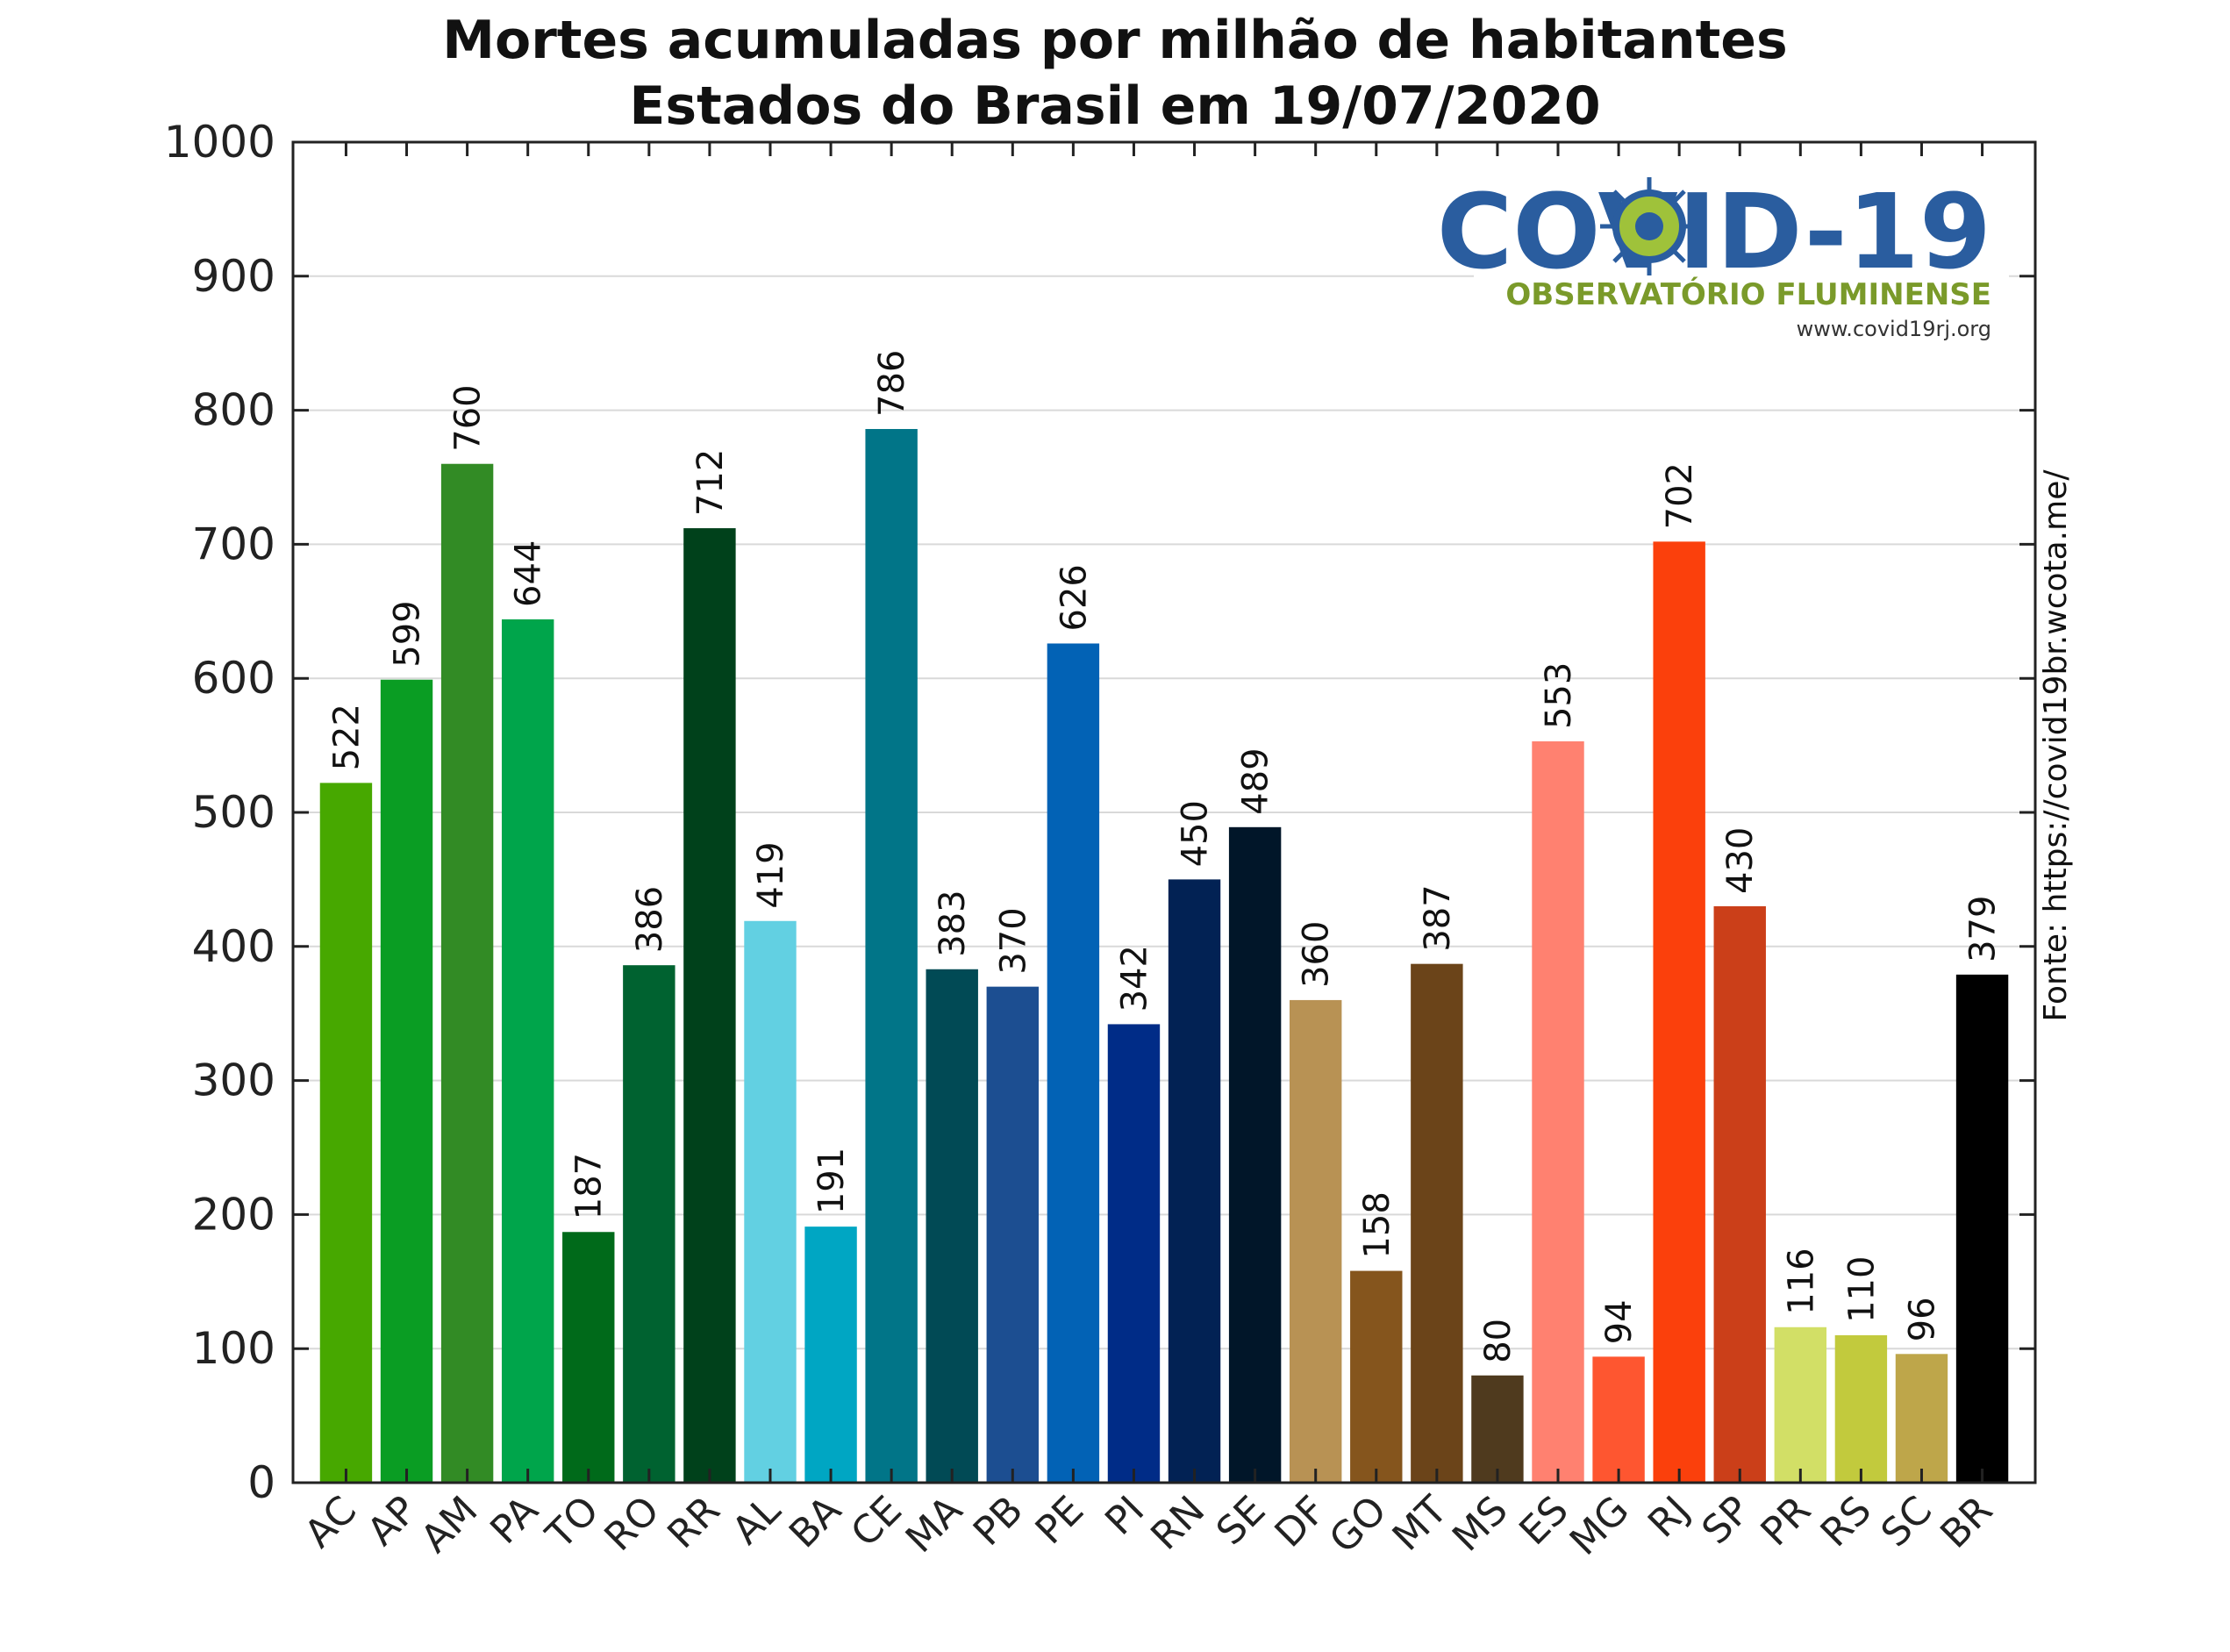 This screenshot has width=2230, height=1652. I want to click on bar-pb, so click(1013, 1235).